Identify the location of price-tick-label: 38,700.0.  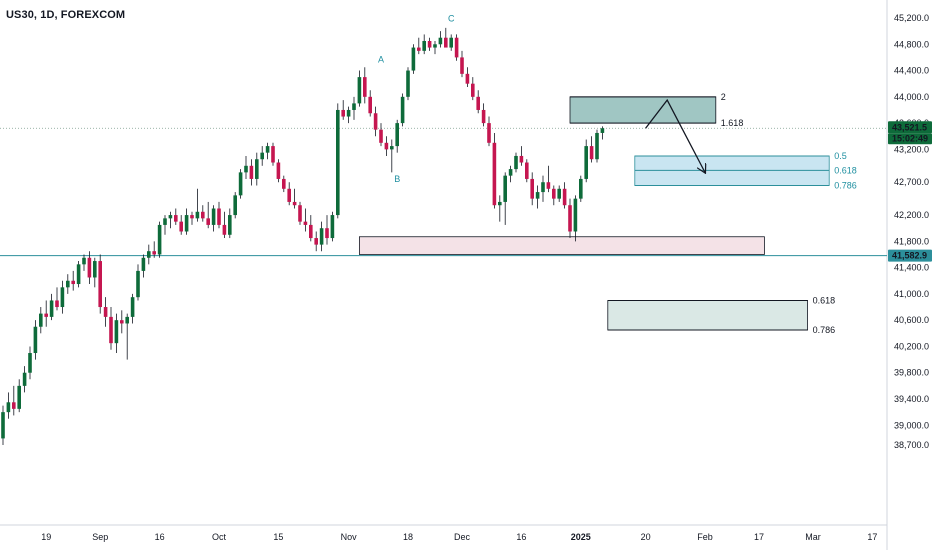
(911, 445).